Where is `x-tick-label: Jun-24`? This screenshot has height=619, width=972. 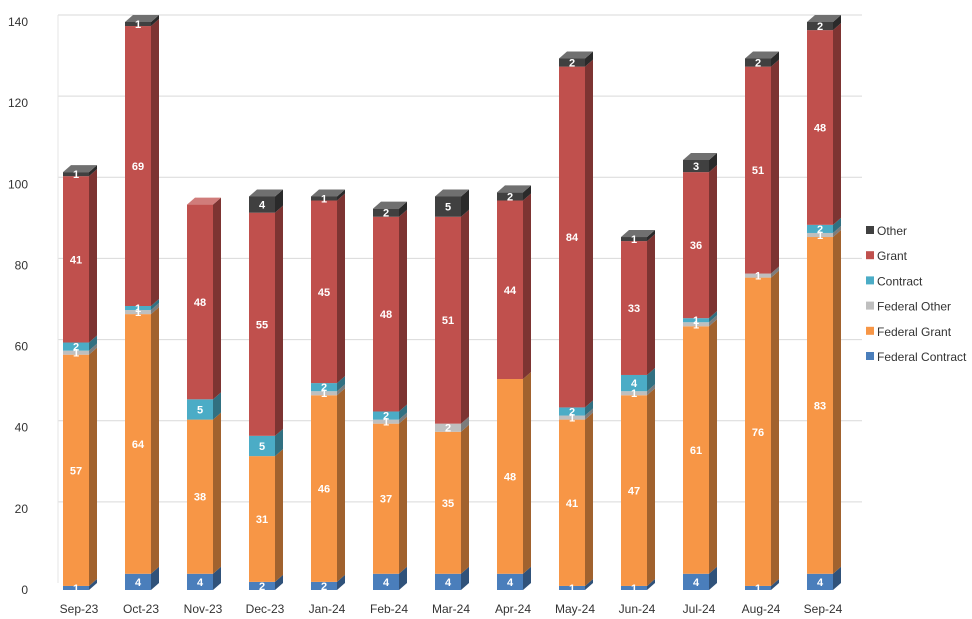 x-tick-label: Jun-24 is located at coordinates (637, 609).